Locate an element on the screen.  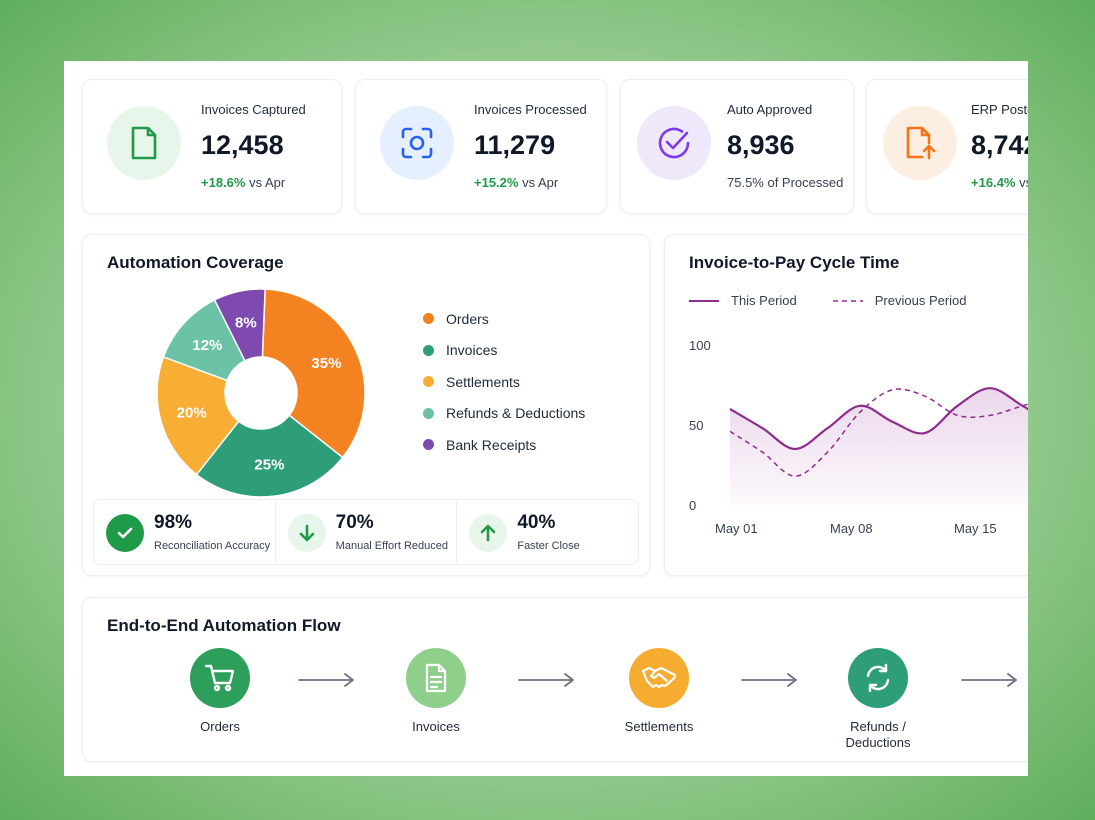
legend-label-this-period: This Period is located at coordinates (764, 300).